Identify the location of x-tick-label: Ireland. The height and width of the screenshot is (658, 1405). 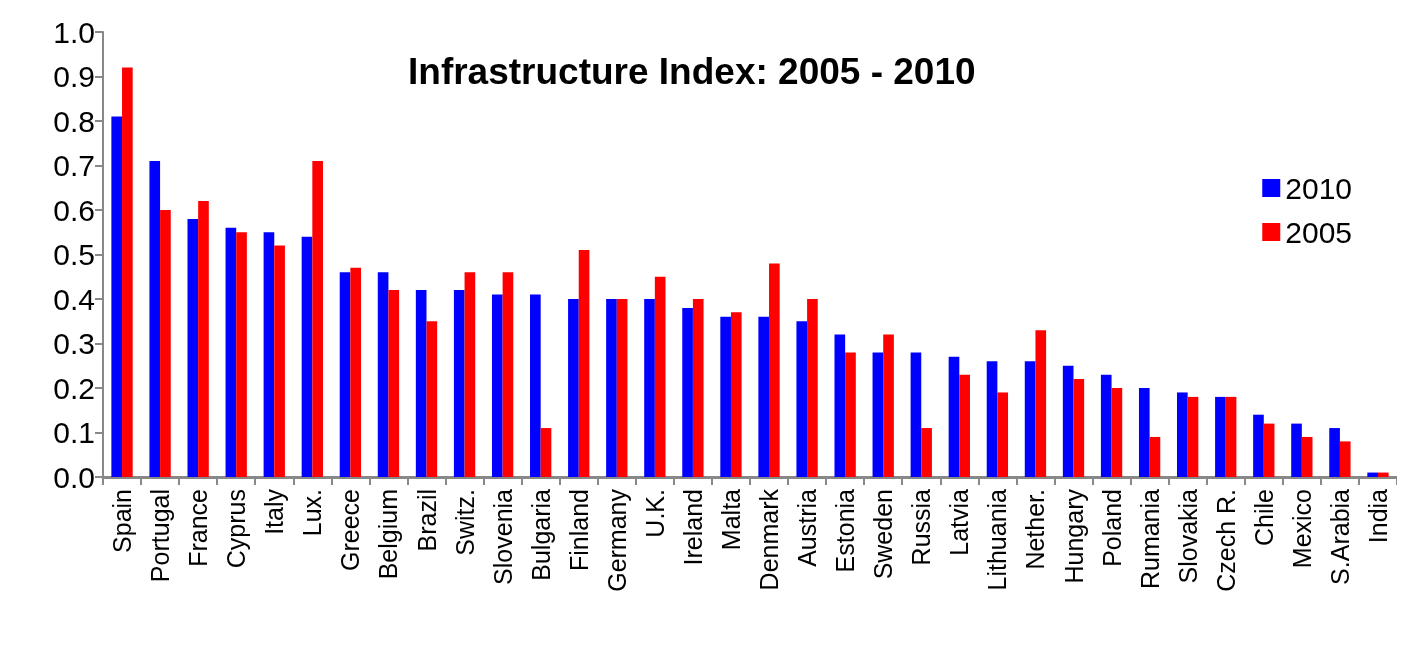
(692, 527).